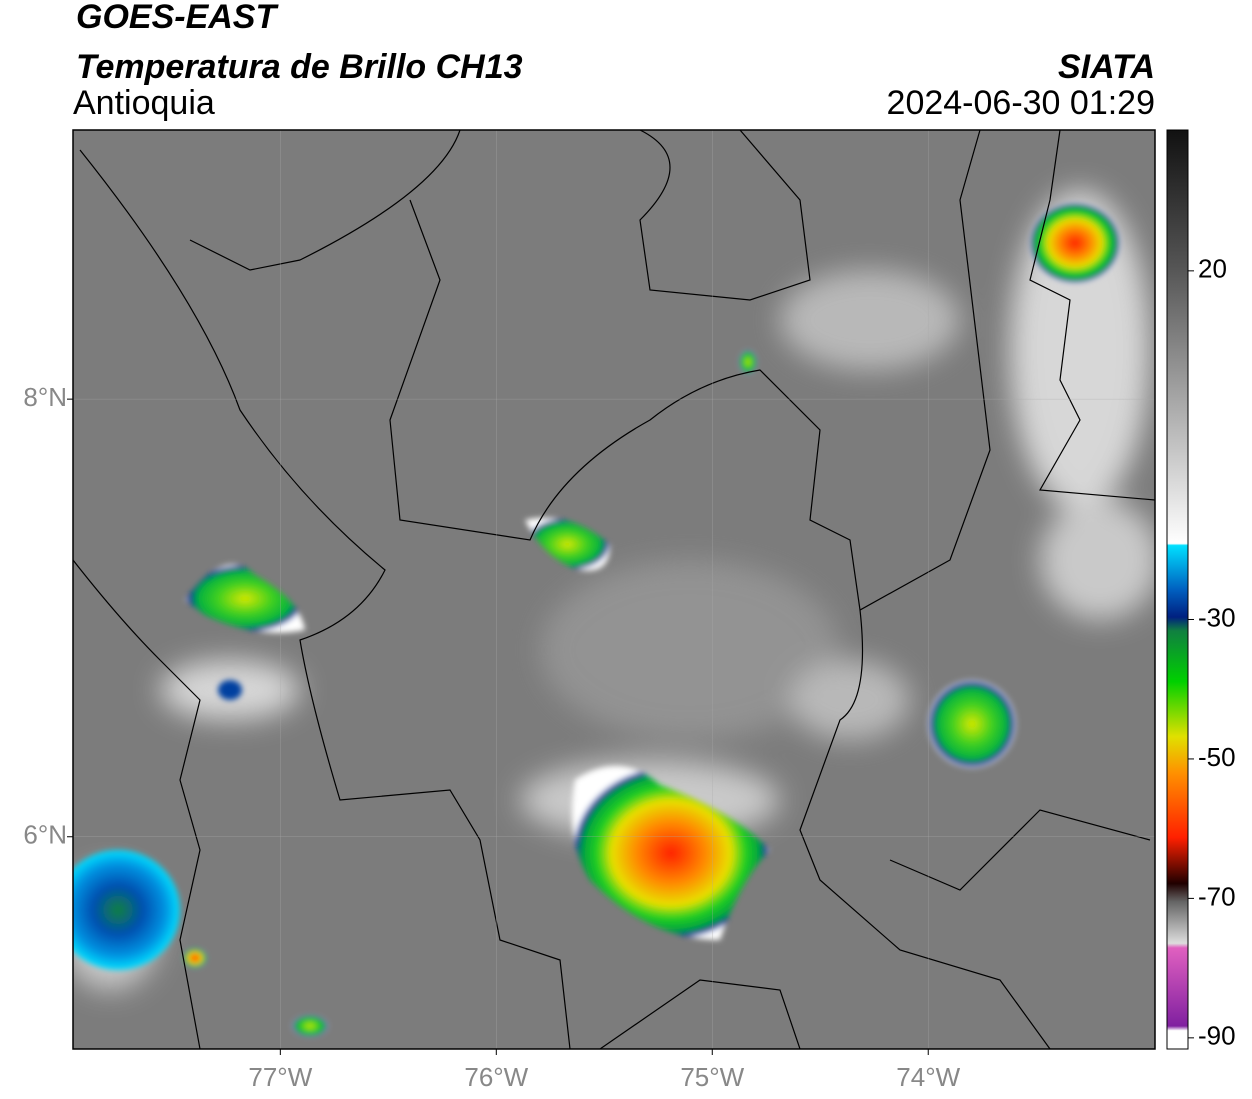  Describe the element at coordinates (1217, 1036) in the screenshot. I see `colorbar-label: -90` at that location.